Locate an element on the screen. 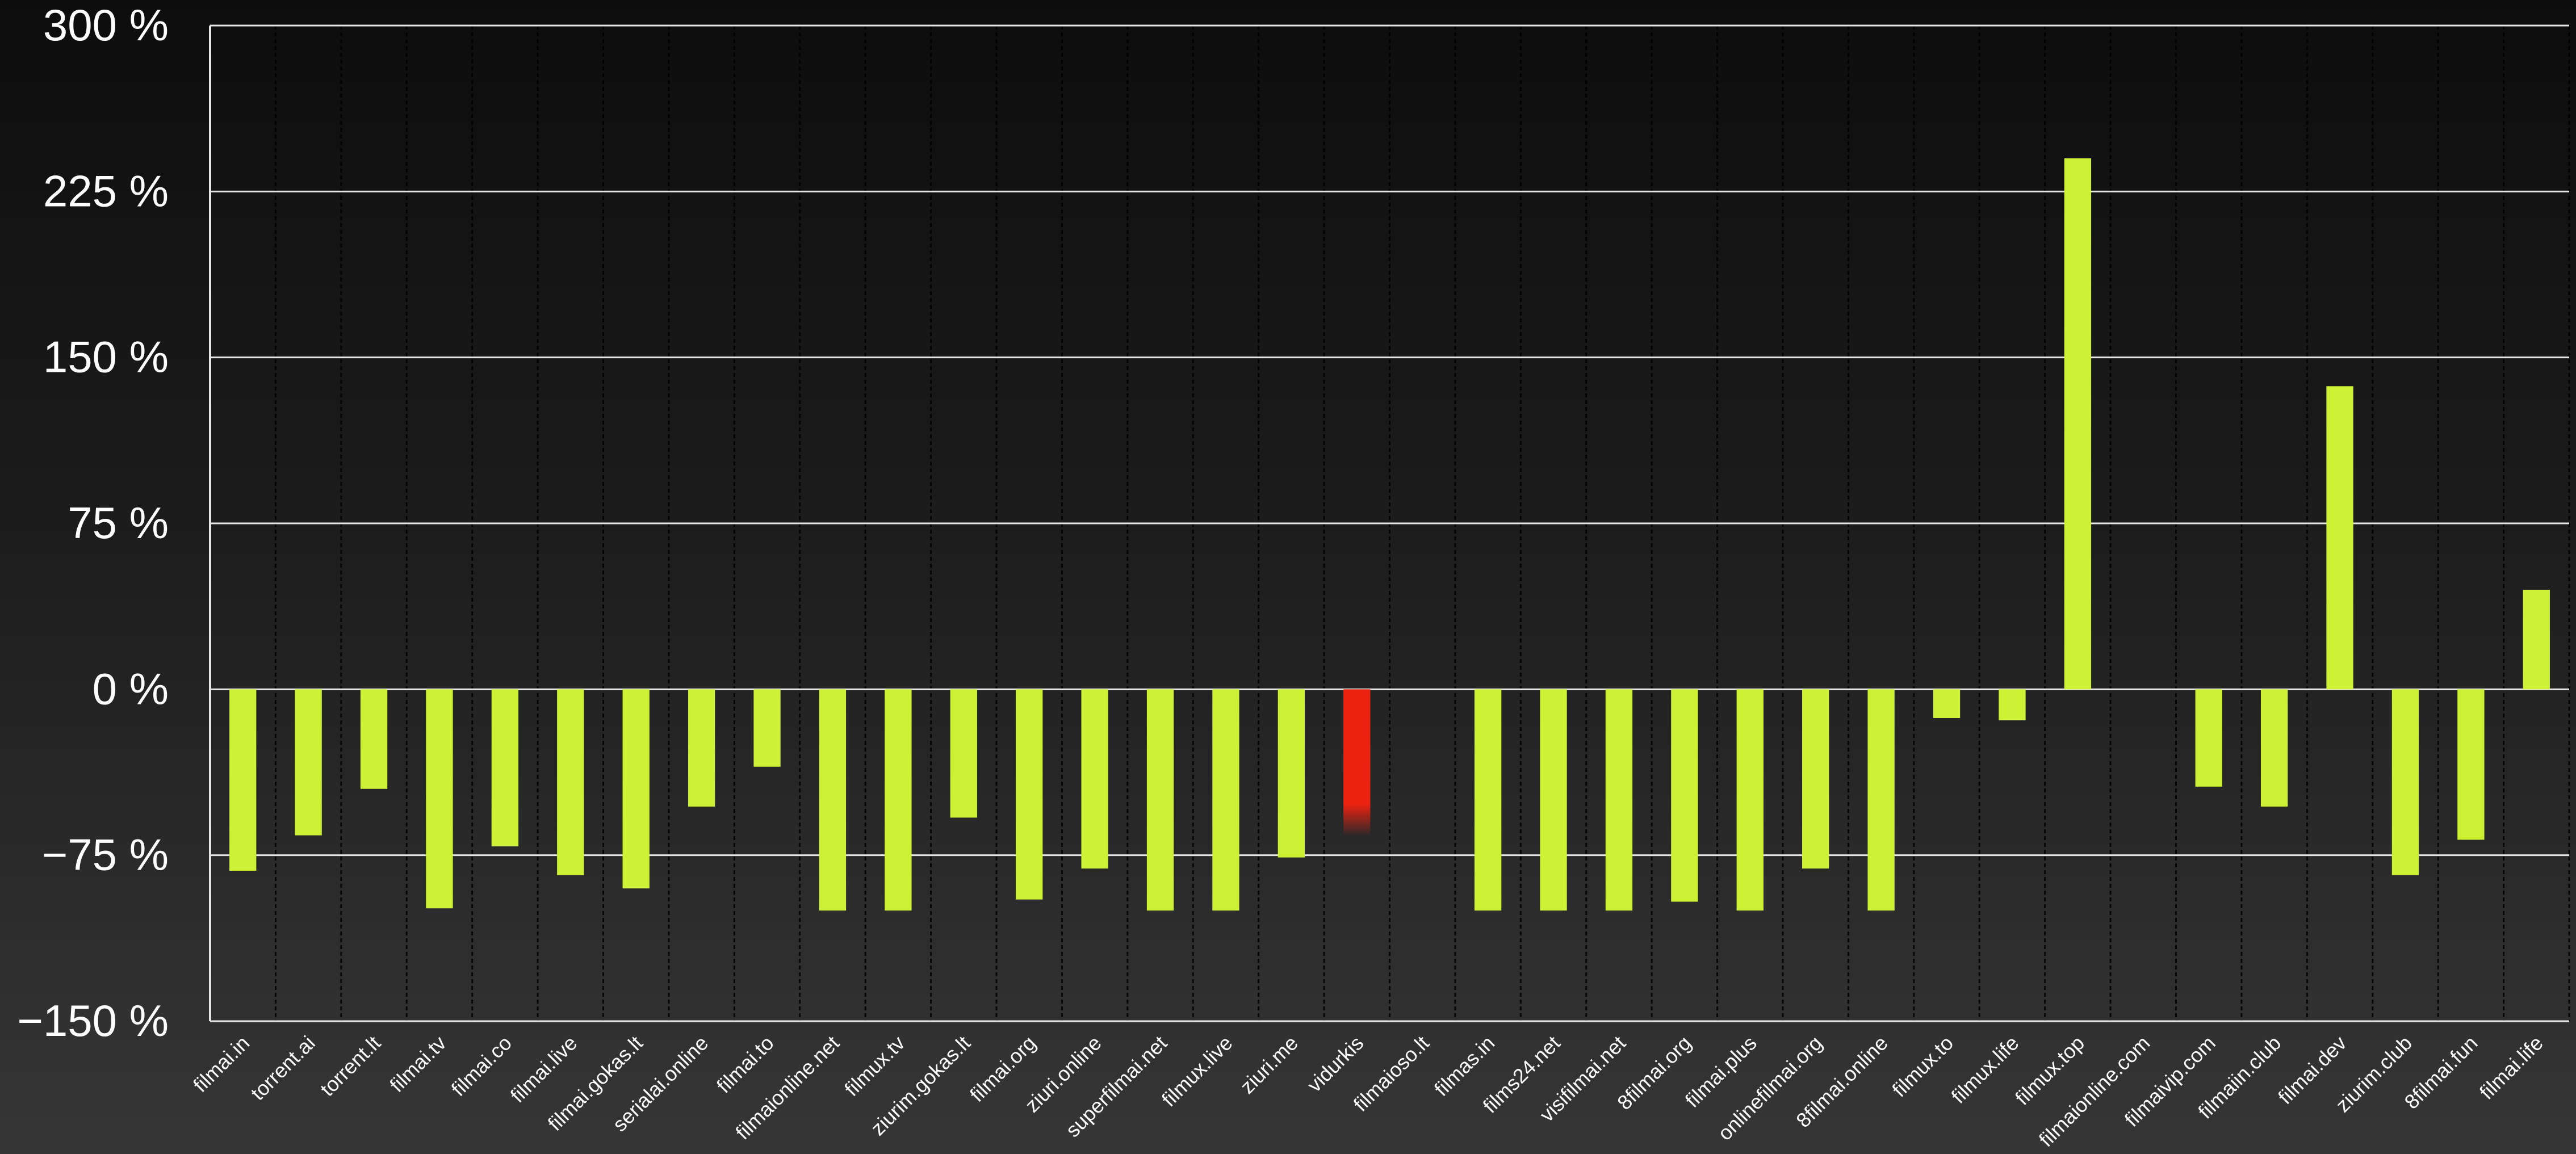 This screenshot has height=1154, width=2576. x-tick-label: vidurkis is located at coordinates (1335, 1064).